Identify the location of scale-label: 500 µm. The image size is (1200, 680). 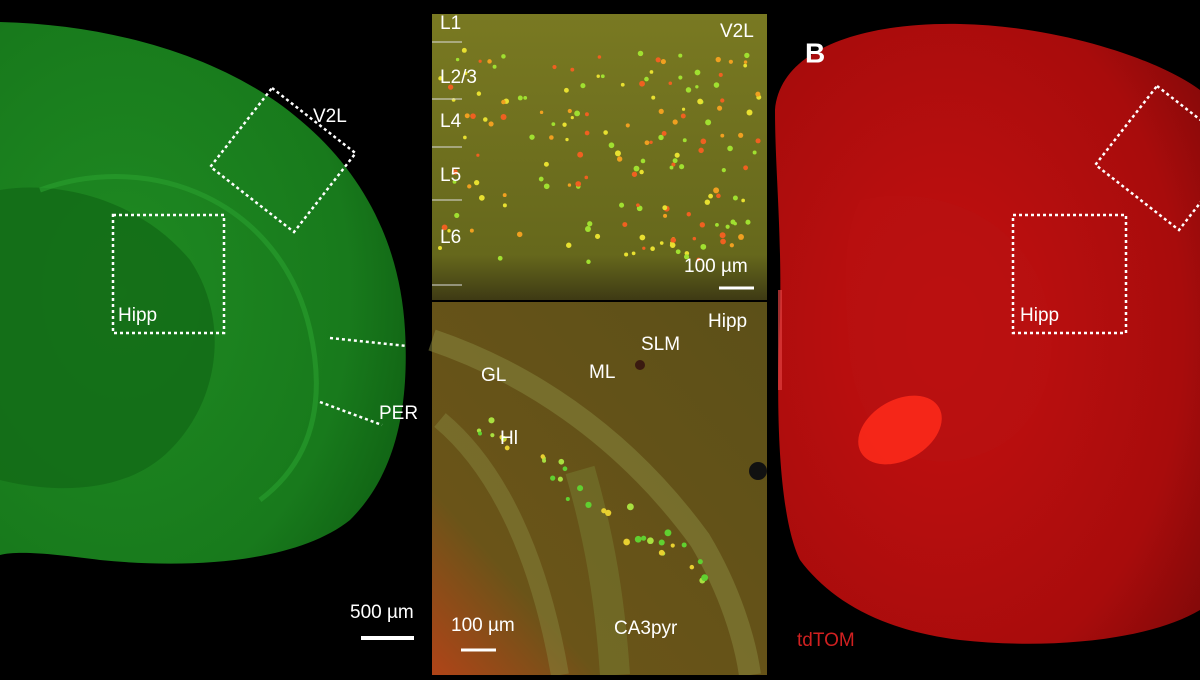
(382, 612).